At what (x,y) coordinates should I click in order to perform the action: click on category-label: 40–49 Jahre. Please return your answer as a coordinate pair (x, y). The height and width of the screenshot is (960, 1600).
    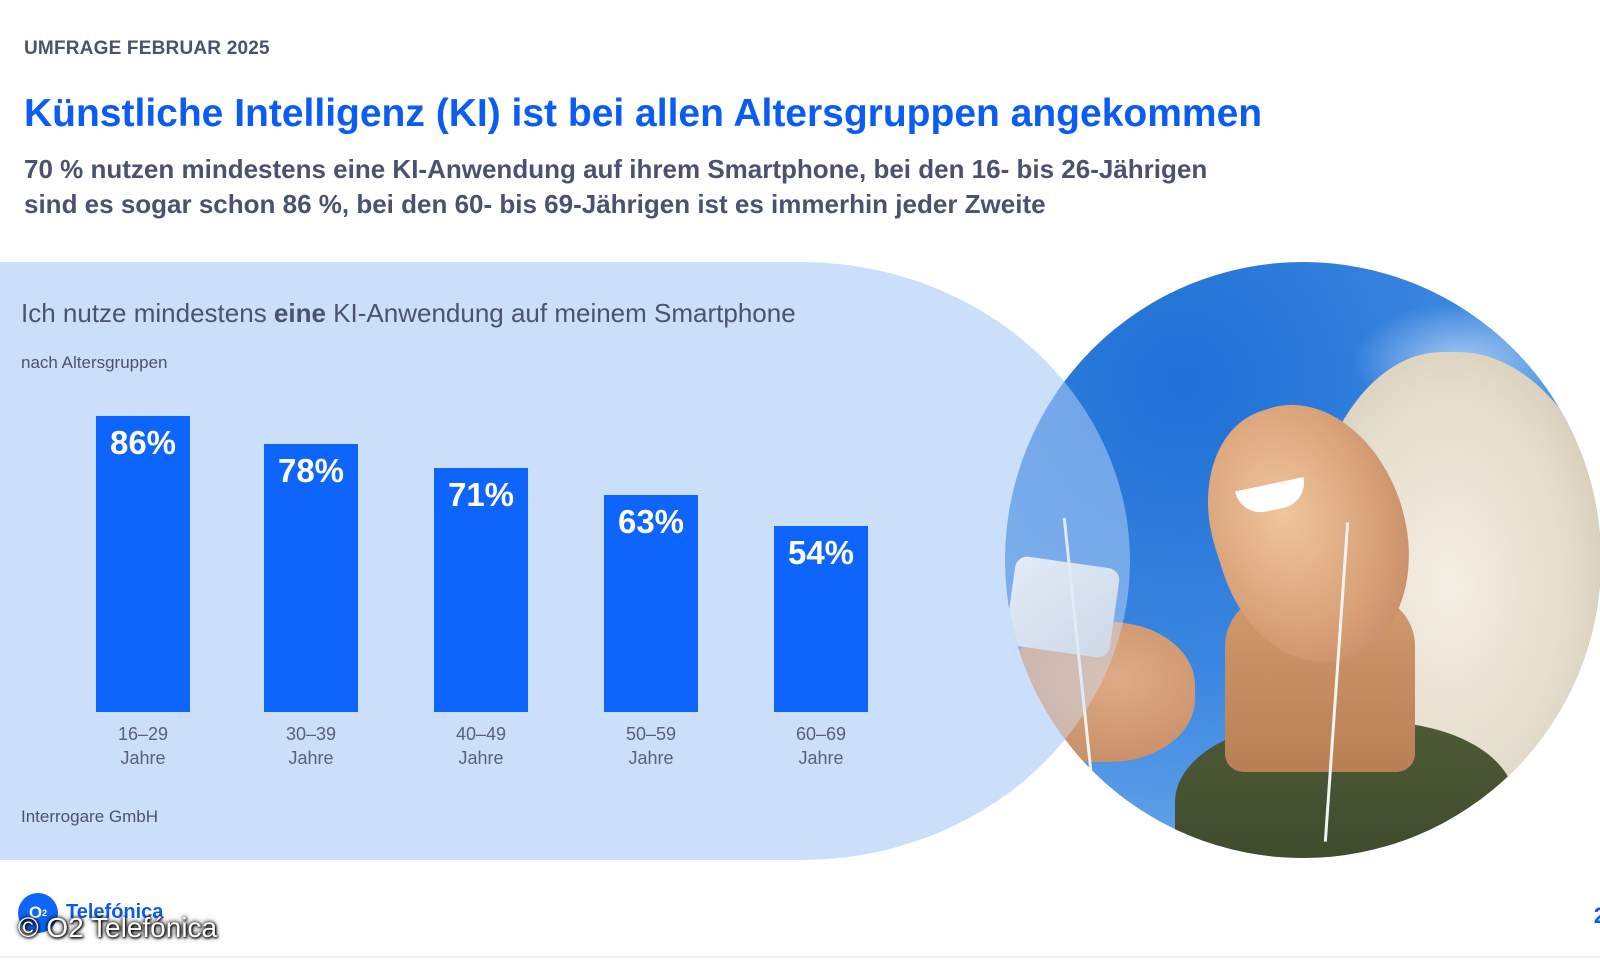
    Looking at the image, I should click on (481, 746).